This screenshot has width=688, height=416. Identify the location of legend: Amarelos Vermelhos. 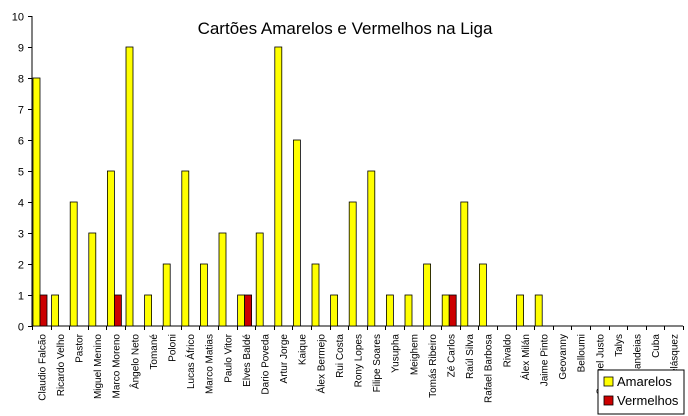
(641, 392).